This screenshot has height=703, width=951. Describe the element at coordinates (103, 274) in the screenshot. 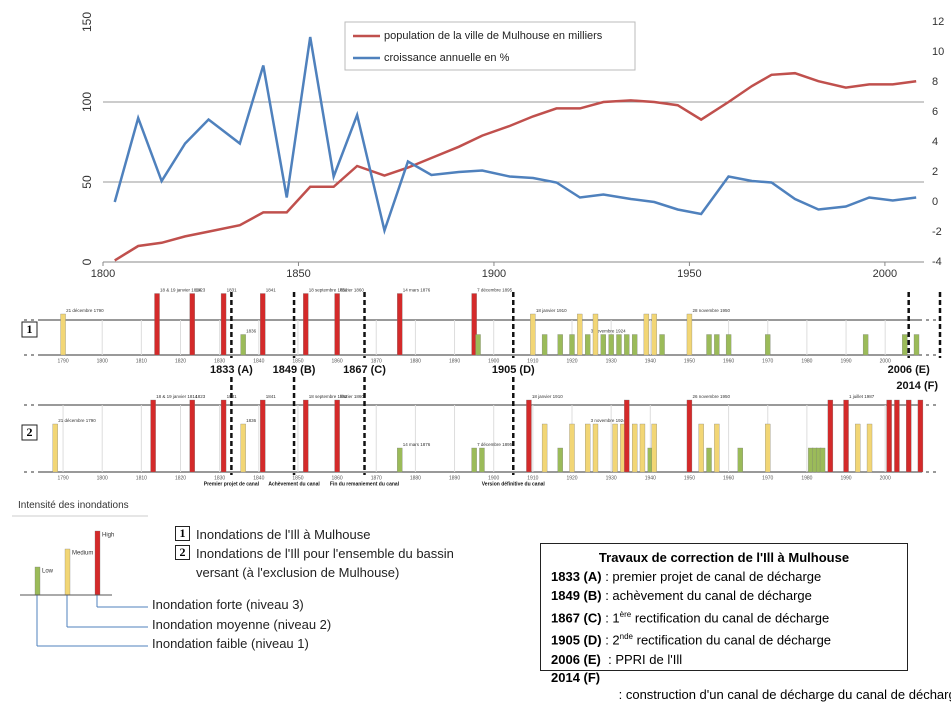

I see `x-tick-label: 1800` at that location.